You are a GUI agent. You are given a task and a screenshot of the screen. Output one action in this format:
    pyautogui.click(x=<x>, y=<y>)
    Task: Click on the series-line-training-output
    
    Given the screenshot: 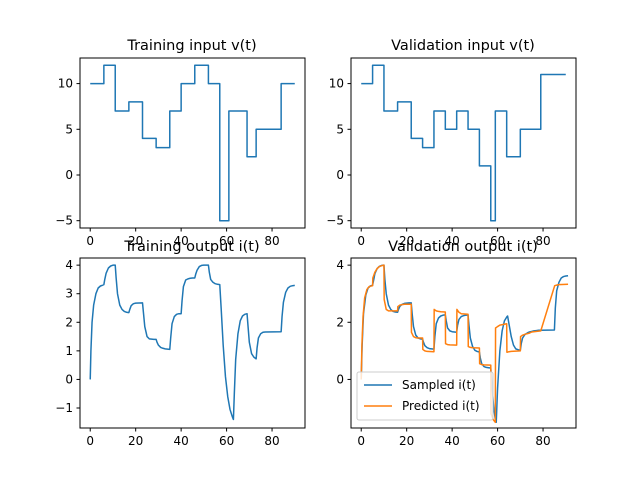 What is the action you would take?
    pyautogui.click(x=192, y=342)
    